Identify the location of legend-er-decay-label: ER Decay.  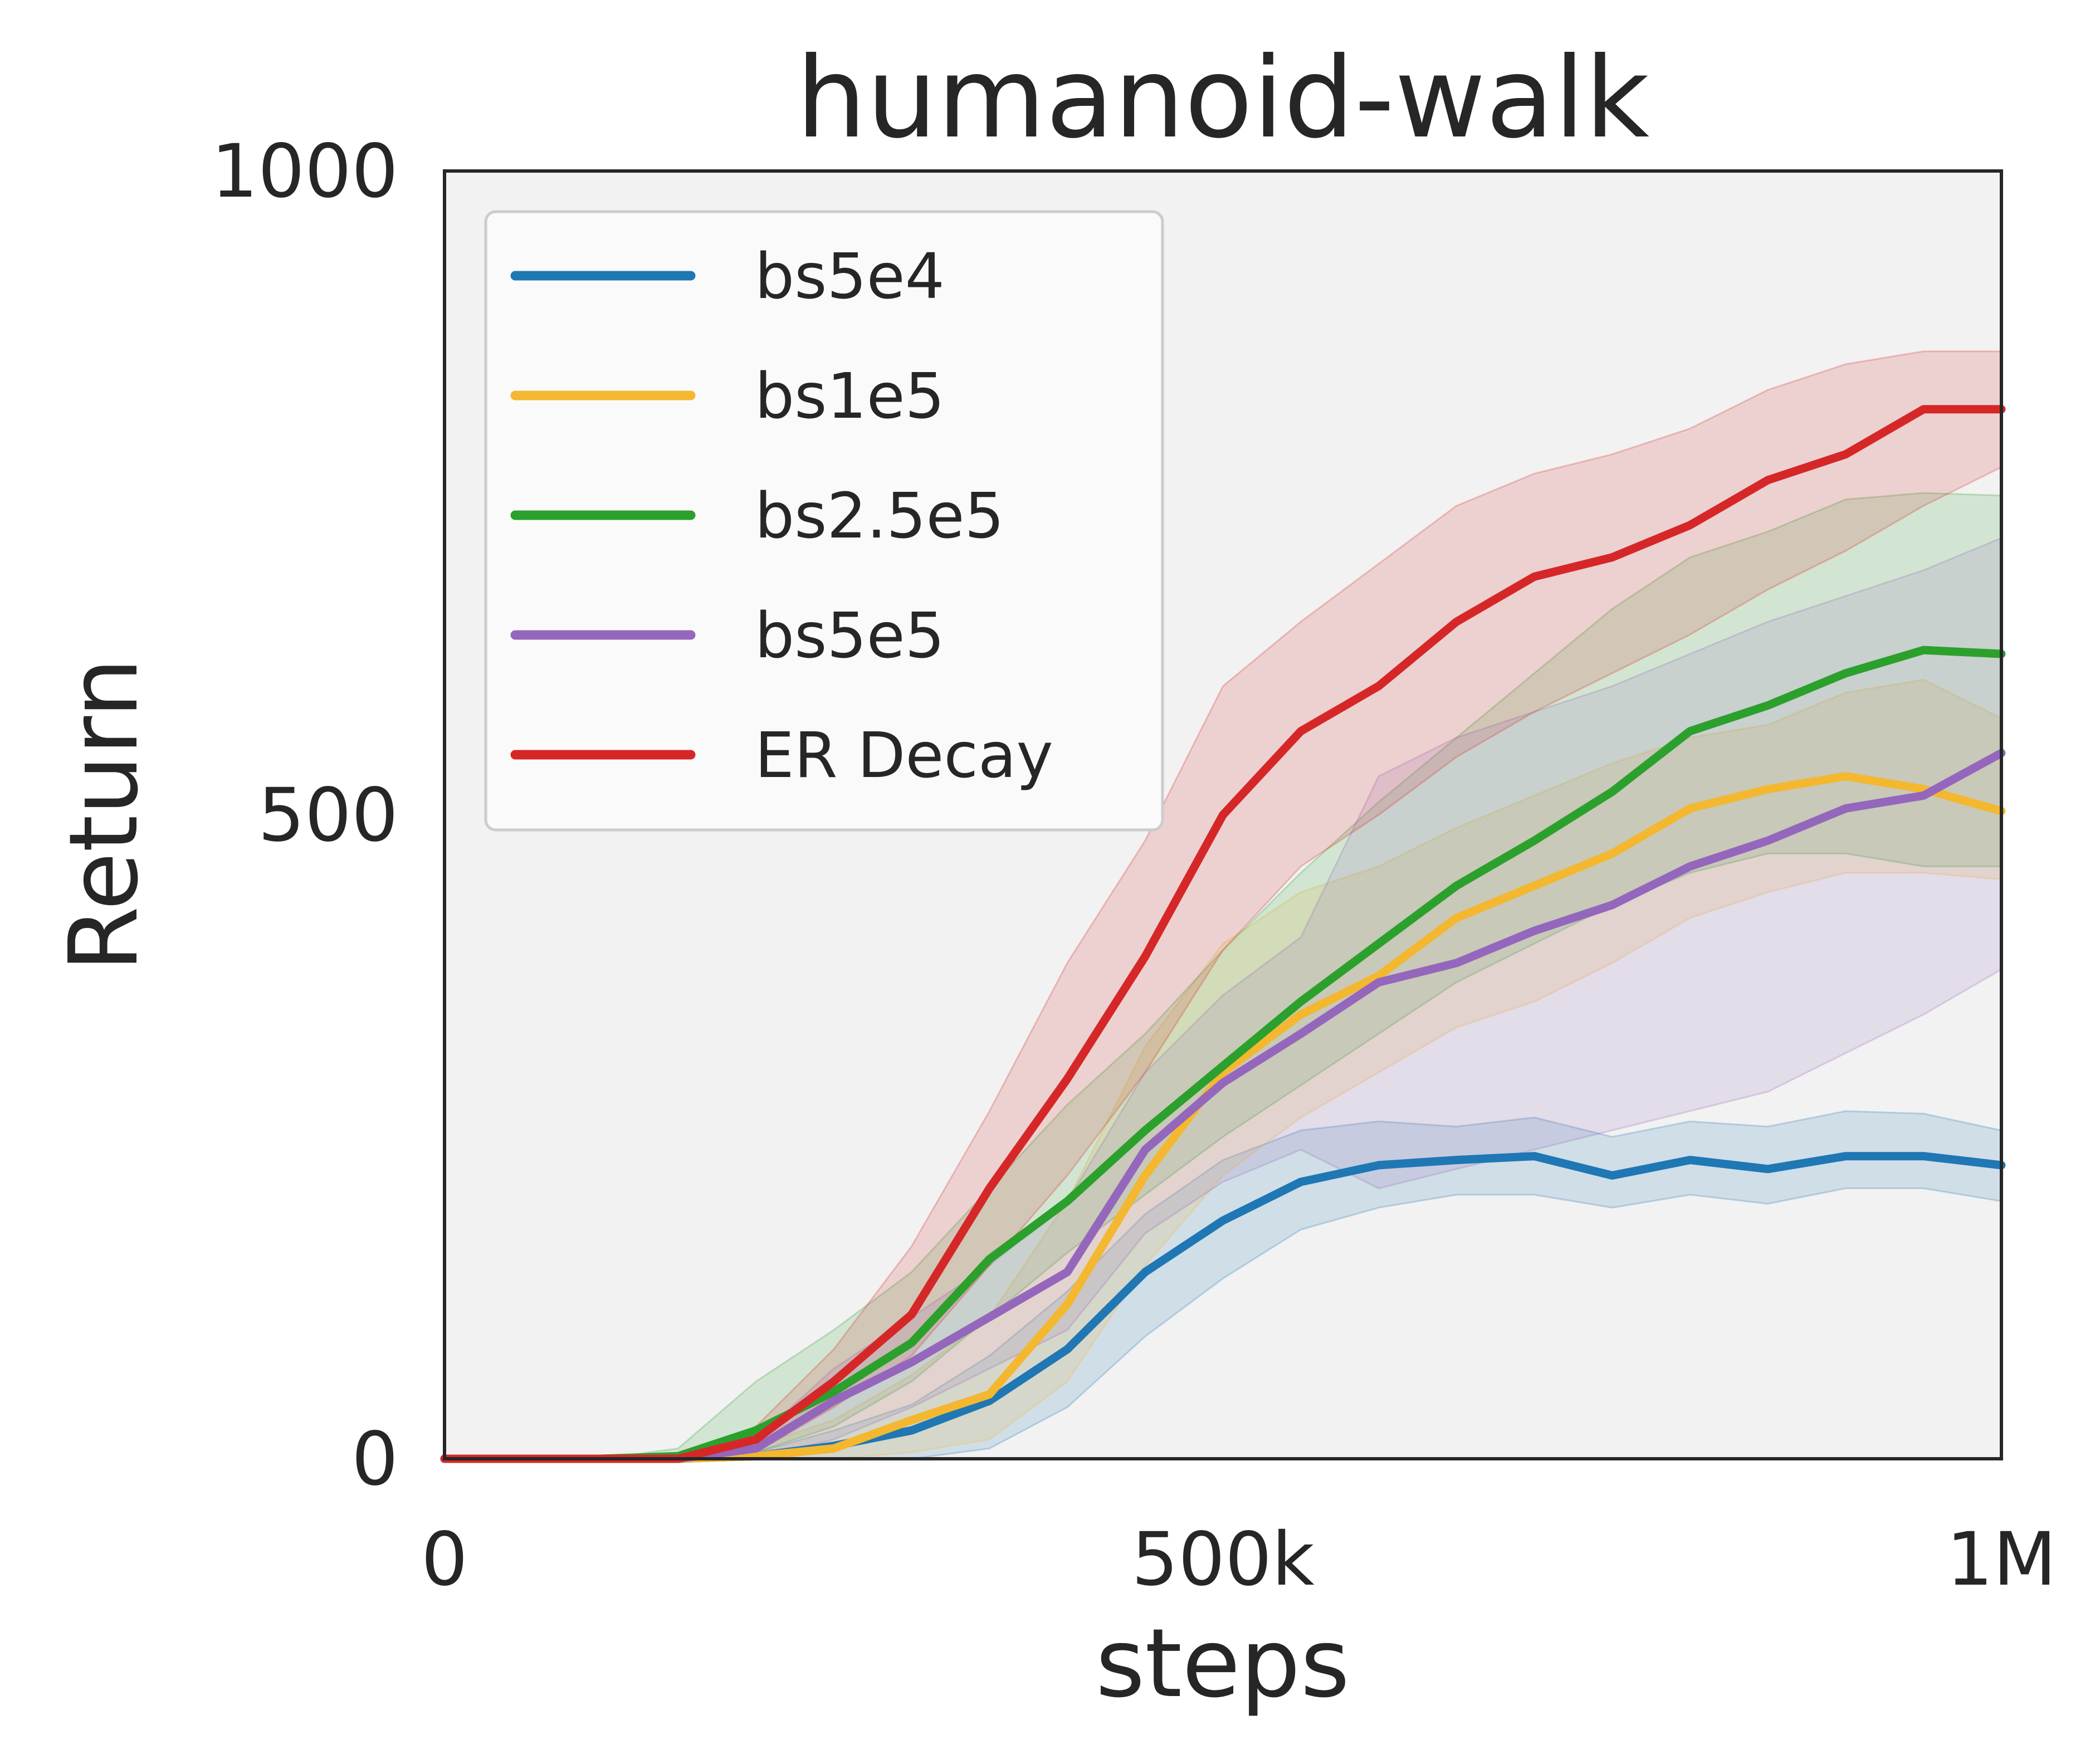
(904, 756).